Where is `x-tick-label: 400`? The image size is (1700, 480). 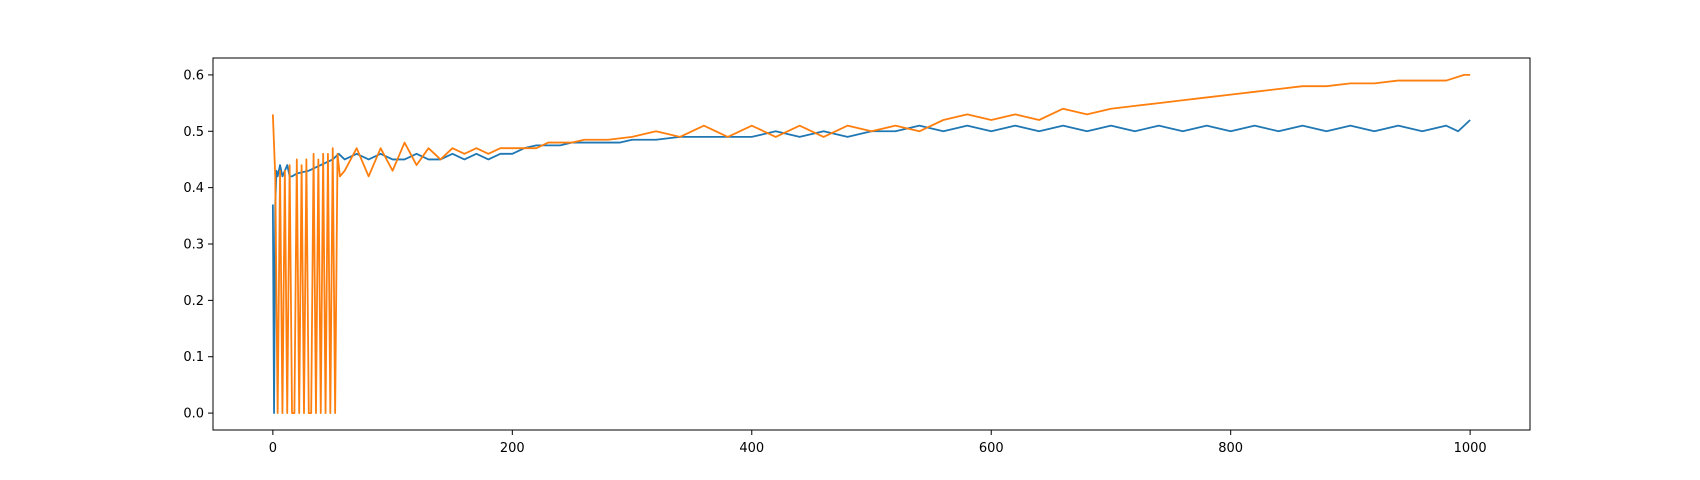 x-tick-label: 400 is located at coordinates (751, 448).